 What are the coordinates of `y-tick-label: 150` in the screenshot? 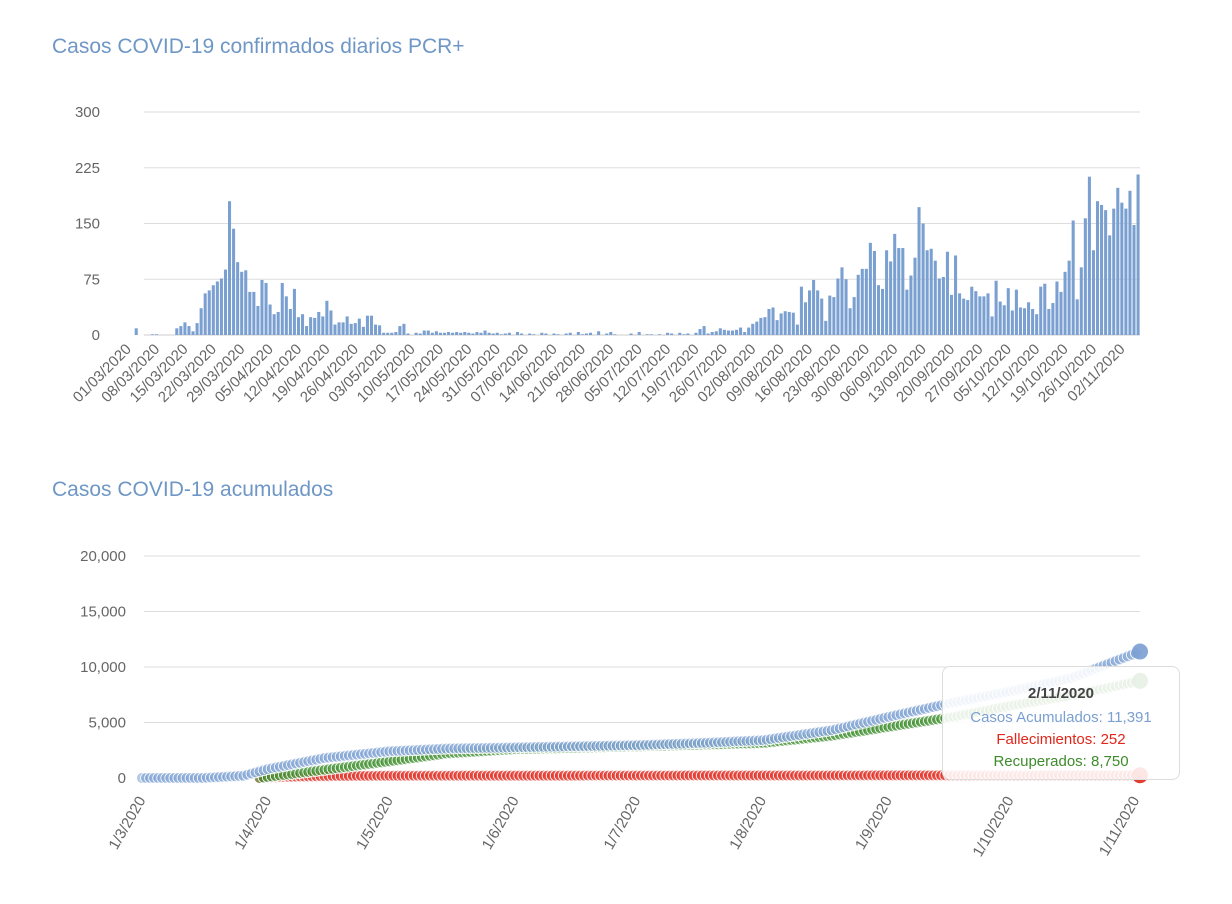 It's located at (87, 224).